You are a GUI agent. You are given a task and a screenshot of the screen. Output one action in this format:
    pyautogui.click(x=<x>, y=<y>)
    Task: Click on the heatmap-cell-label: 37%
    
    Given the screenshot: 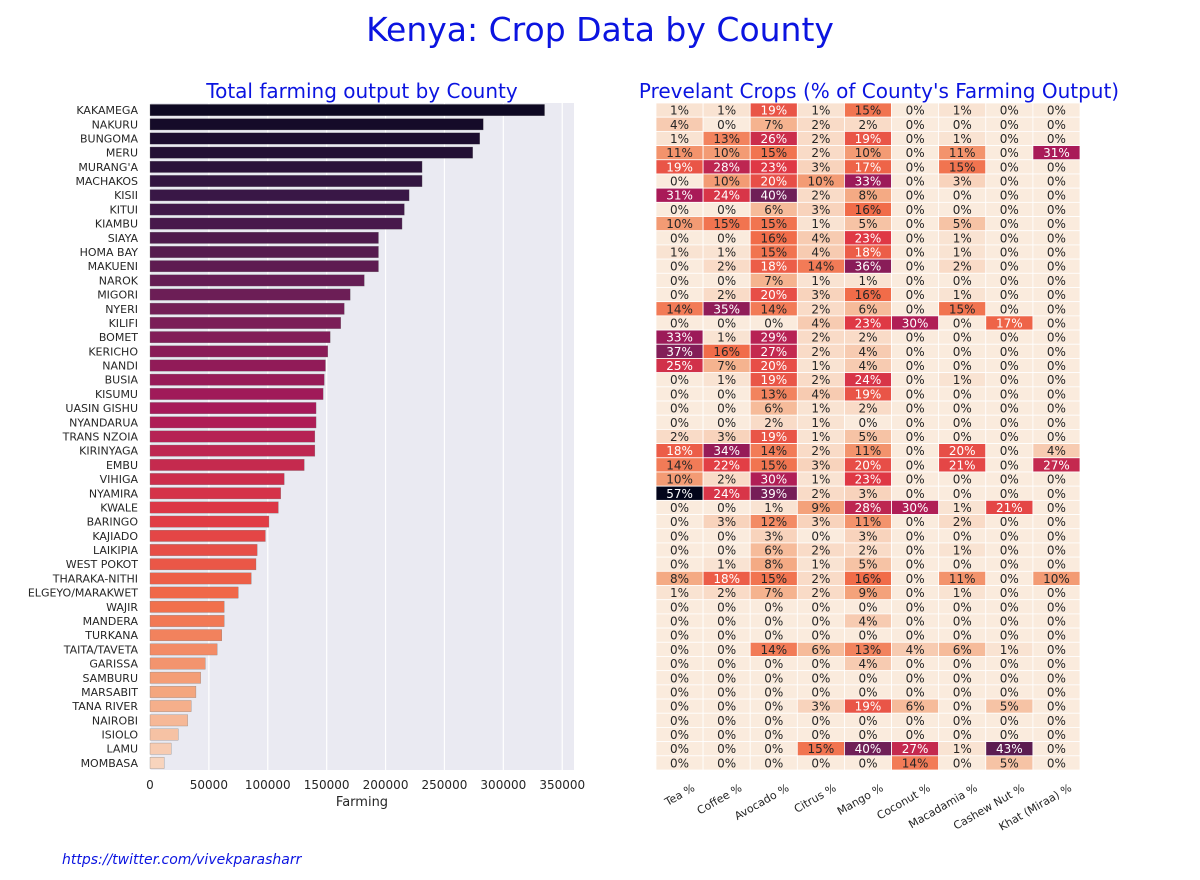 What is the action you would take?
    pyautogui.click(x=679, y=352)
    